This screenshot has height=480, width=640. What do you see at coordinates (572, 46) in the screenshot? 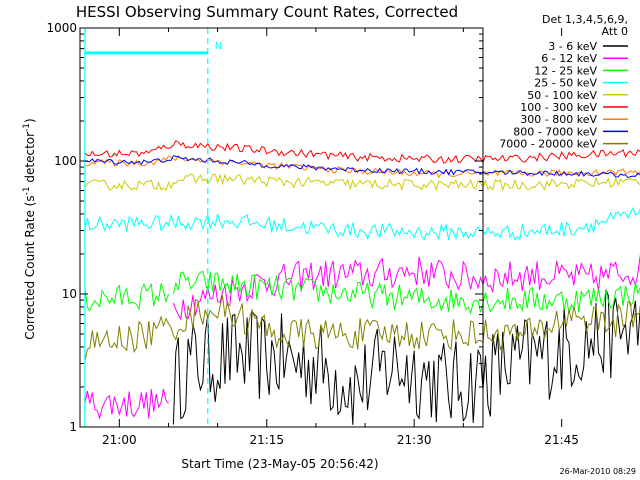
I see `legend-entry-label: 3 - 6 keV` at bounding box center [572, 46].